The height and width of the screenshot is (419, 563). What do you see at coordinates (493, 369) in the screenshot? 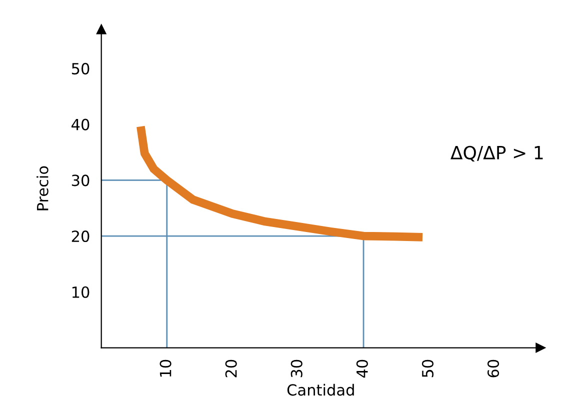
I see `x-tick-label: 60` at bounding box center [493, 369].